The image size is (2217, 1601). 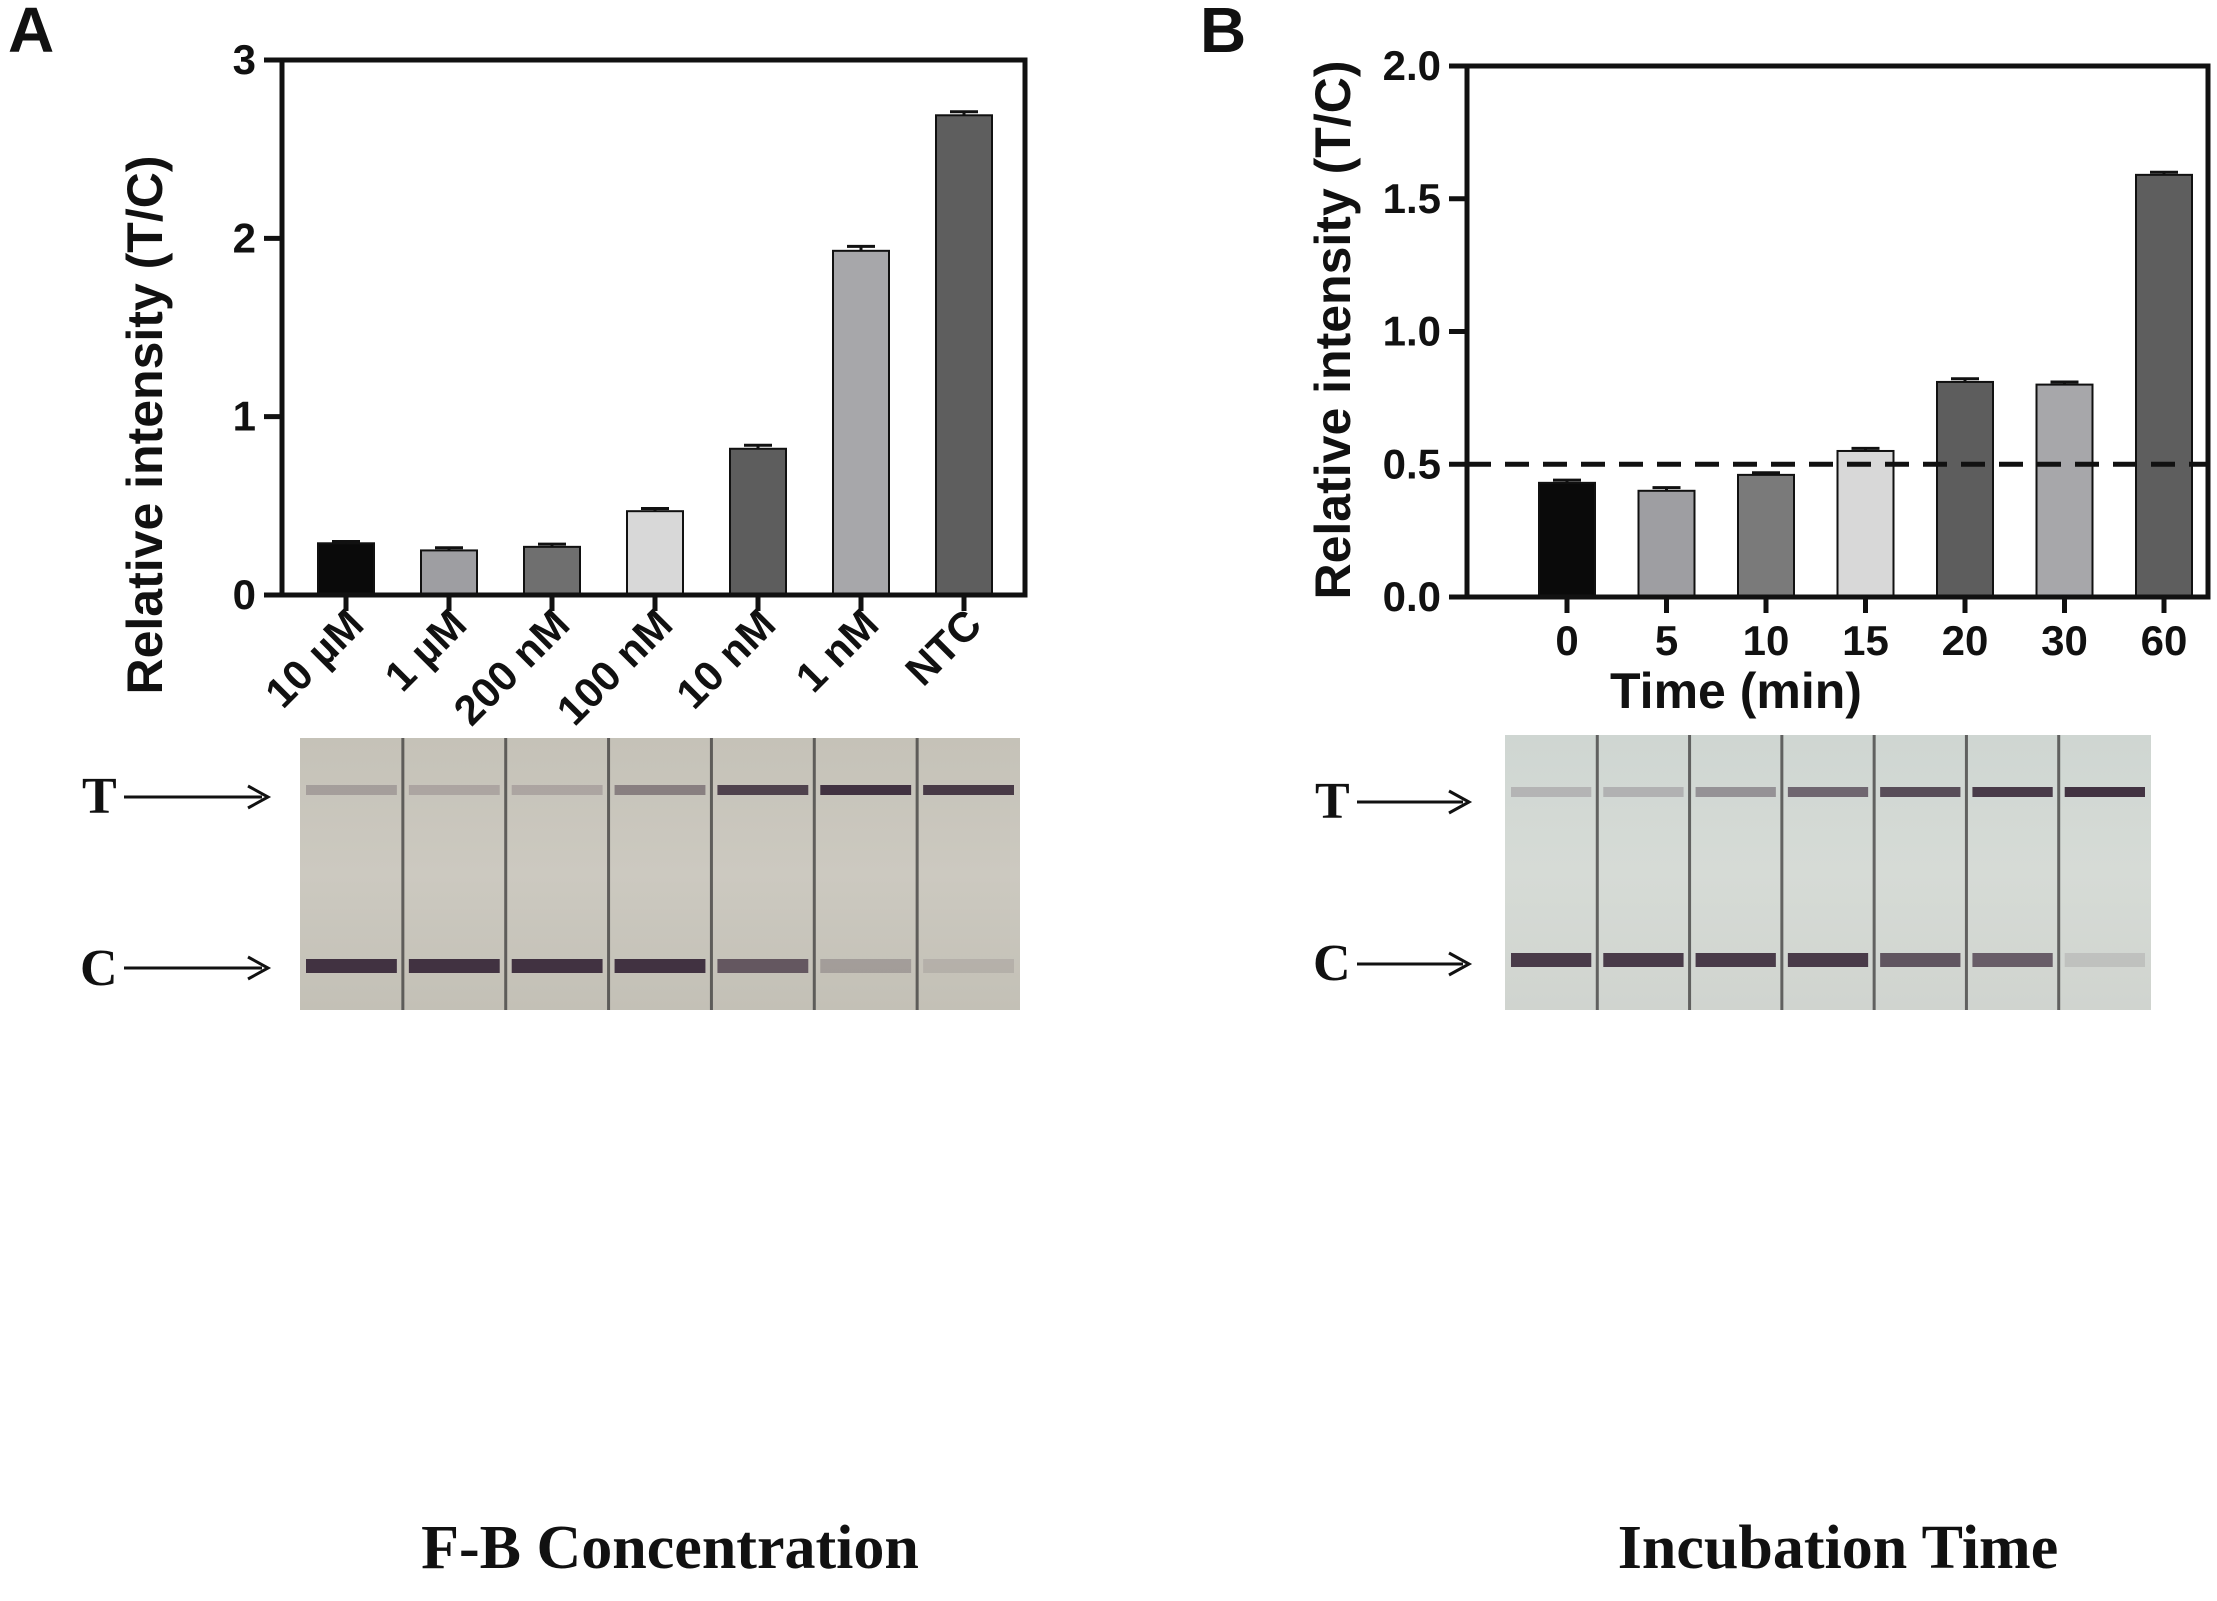 I want to click on chart-a-bars, so click(x=655, y=353).